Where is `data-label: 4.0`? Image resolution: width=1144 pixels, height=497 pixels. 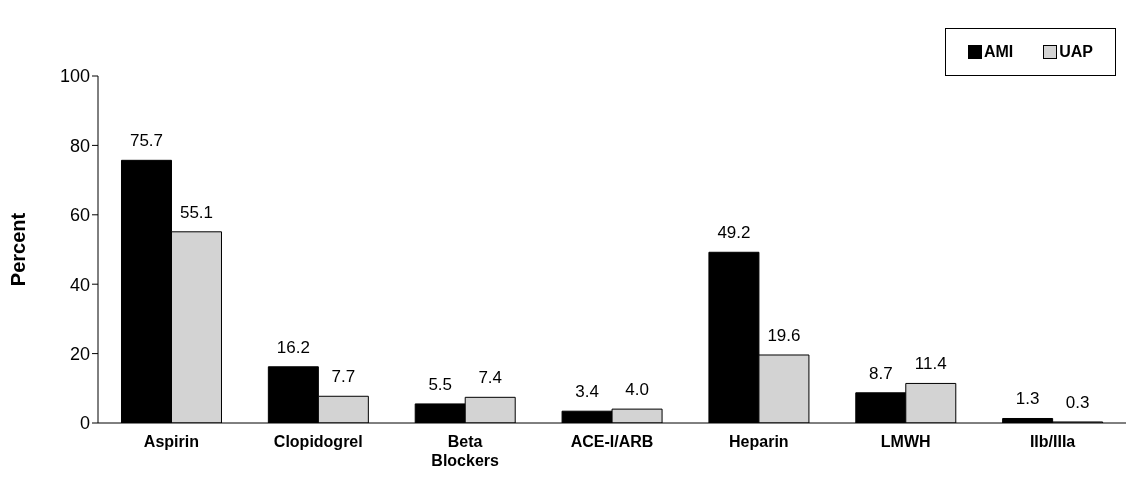
data-label: 4.0 is located at coordinates (637, 390).